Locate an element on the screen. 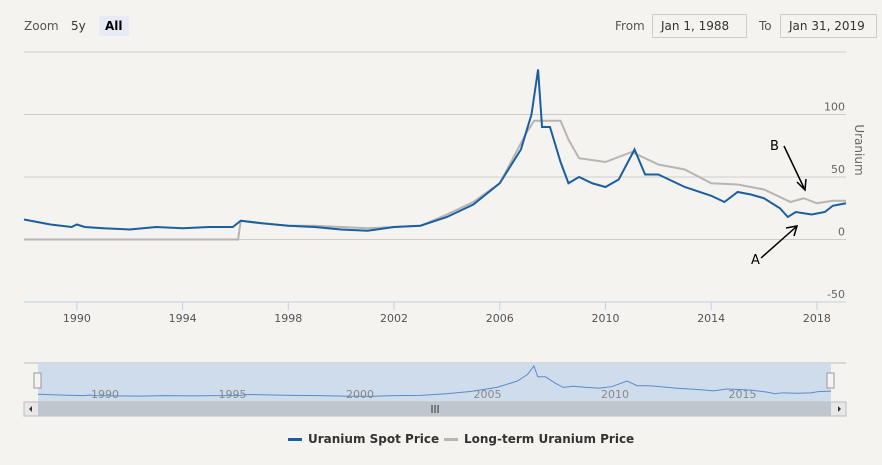 This screenshot has width=882, height=465. legend-longterm: Long-term Uranium Price is located at coordinates (539, 439).